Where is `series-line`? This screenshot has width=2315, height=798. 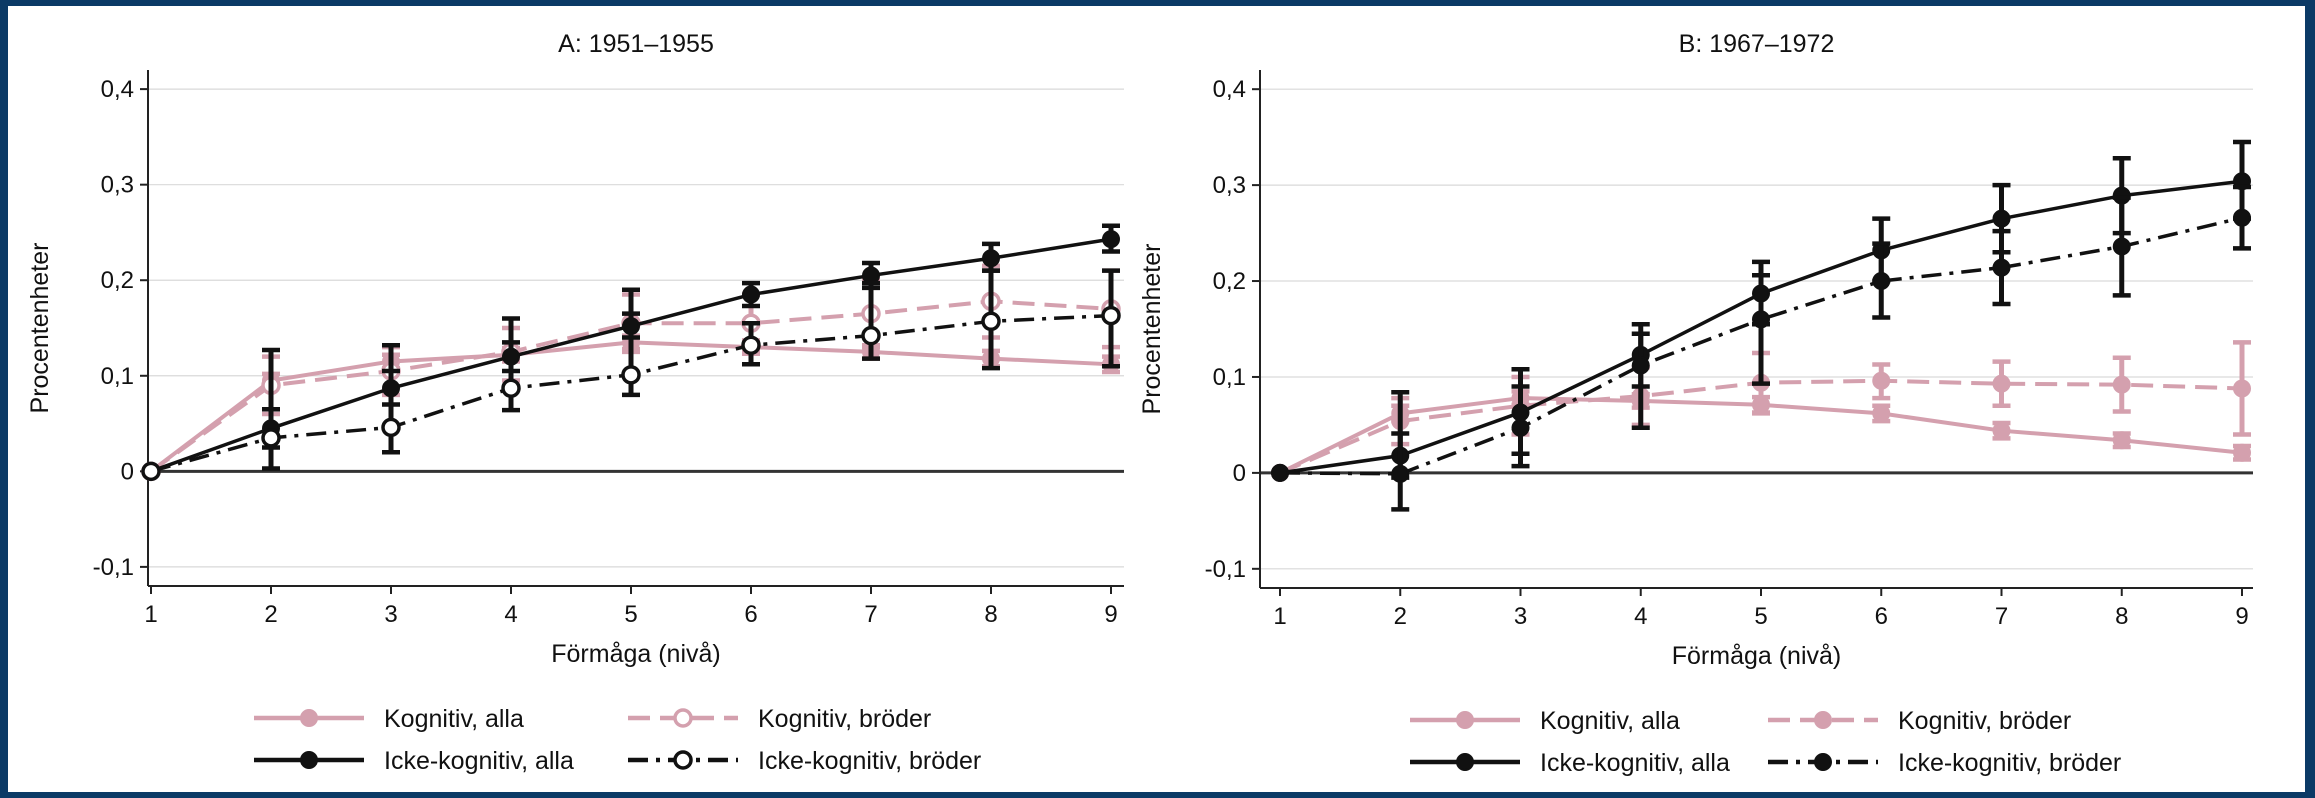
series-line is located at coordinates (1761, 346).